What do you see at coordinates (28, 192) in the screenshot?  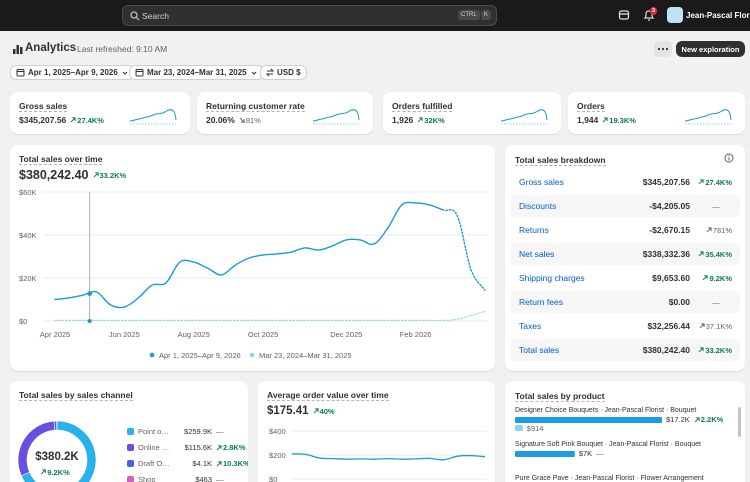 I see `y-tick-label: $60K` at bounding box center [28, 192].